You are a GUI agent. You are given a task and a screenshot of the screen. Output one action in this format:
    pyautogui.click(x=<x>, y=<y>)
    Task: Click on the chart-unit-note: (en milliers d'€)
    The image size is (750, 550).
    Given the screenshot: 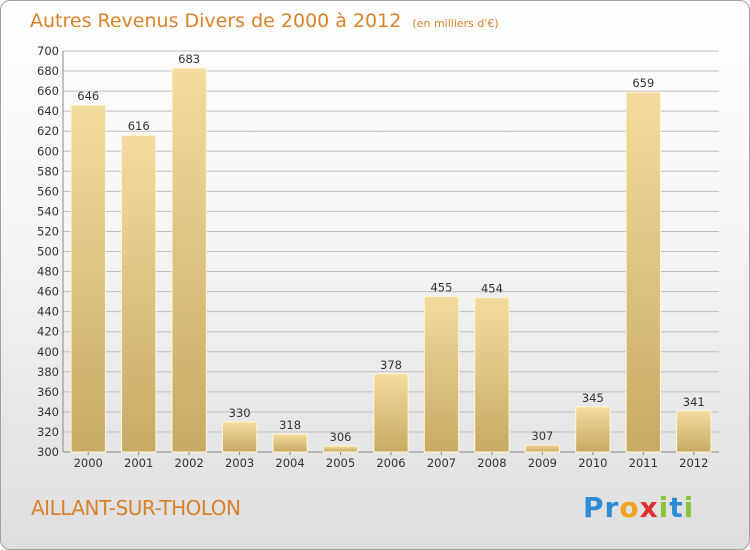 What is the action you would take?
    pyautogui.click(x=455, y=23)
    